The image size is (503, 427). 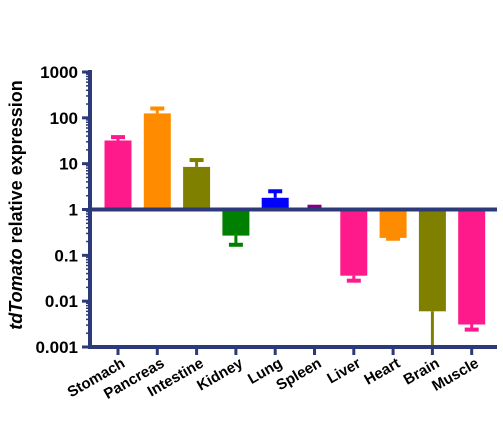 I want to click on bar-lung, so click(x=275, y=203).